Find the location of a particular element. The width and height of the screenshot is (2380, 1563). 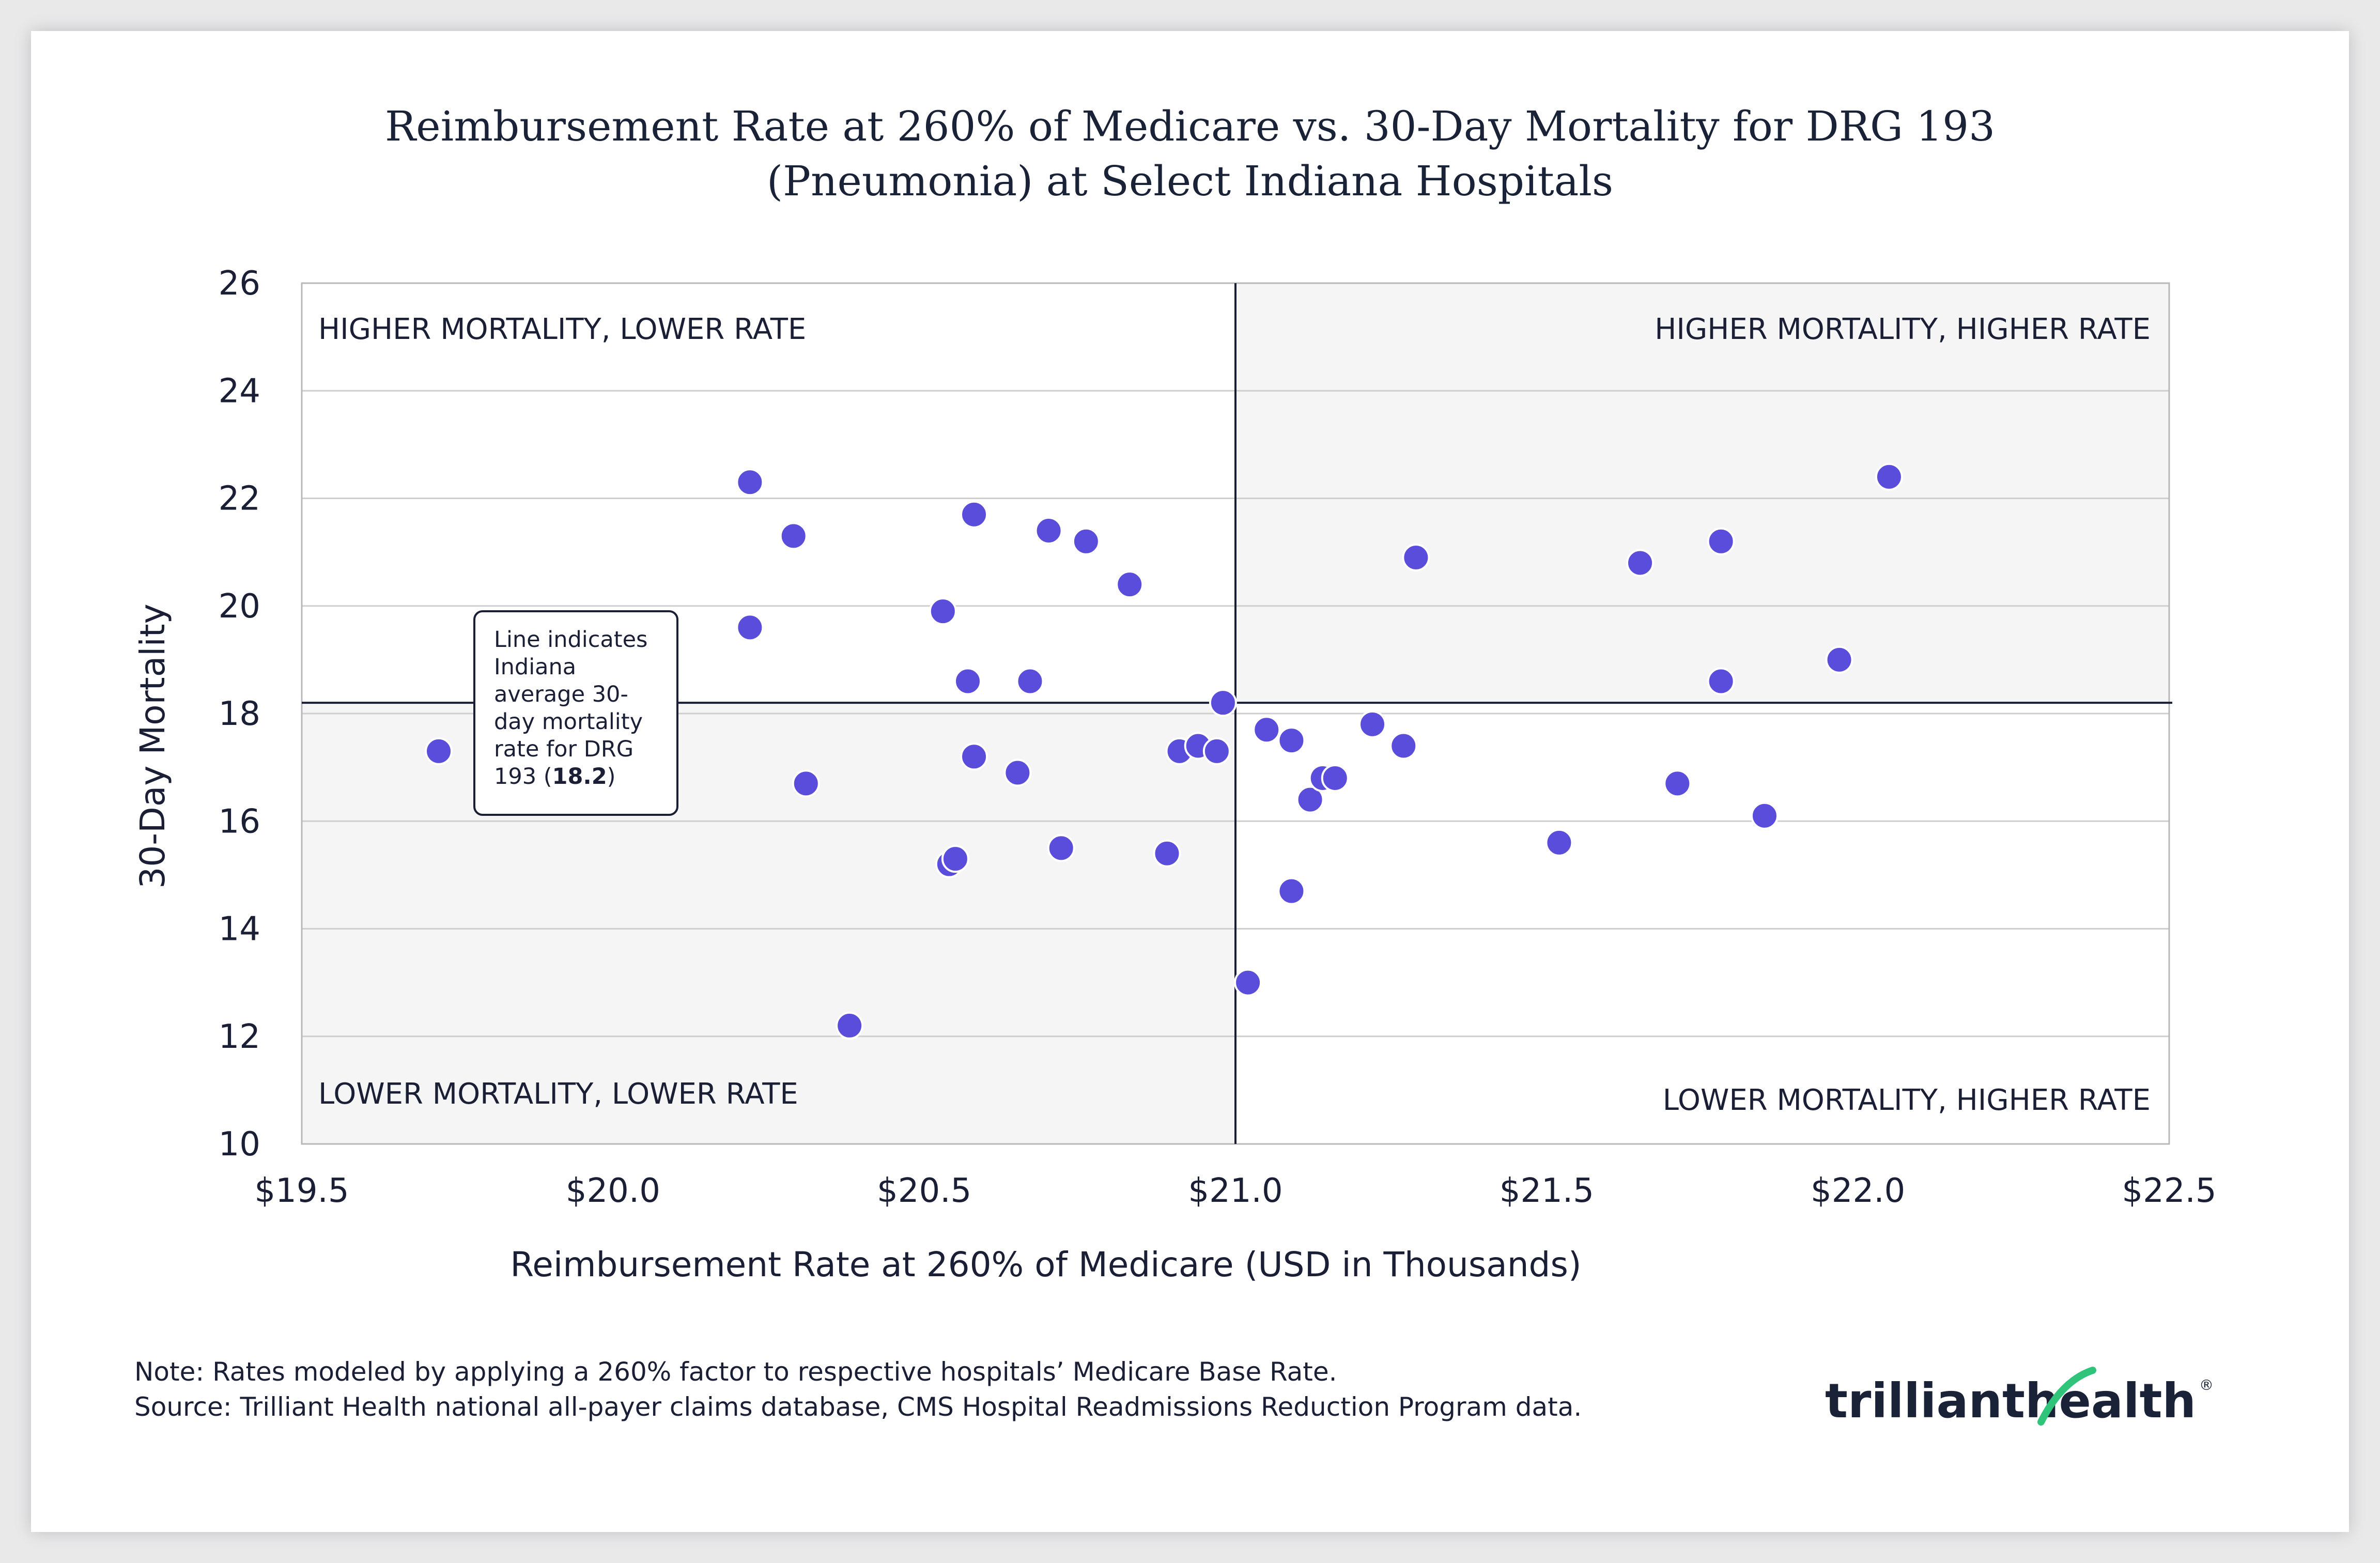

y-tick-label-16: 16 is located at coordinates (239, 821).